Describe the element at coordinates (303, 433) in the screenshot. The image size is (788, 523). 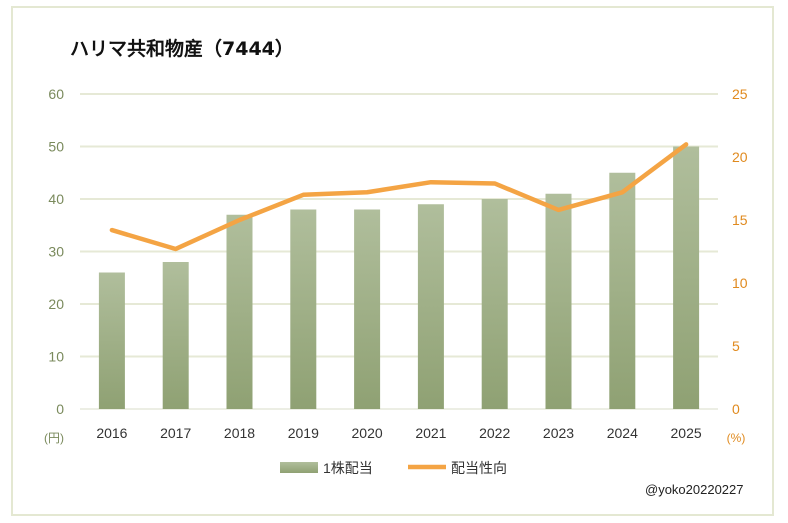
I see `x-tick-label: 2019` at that location.